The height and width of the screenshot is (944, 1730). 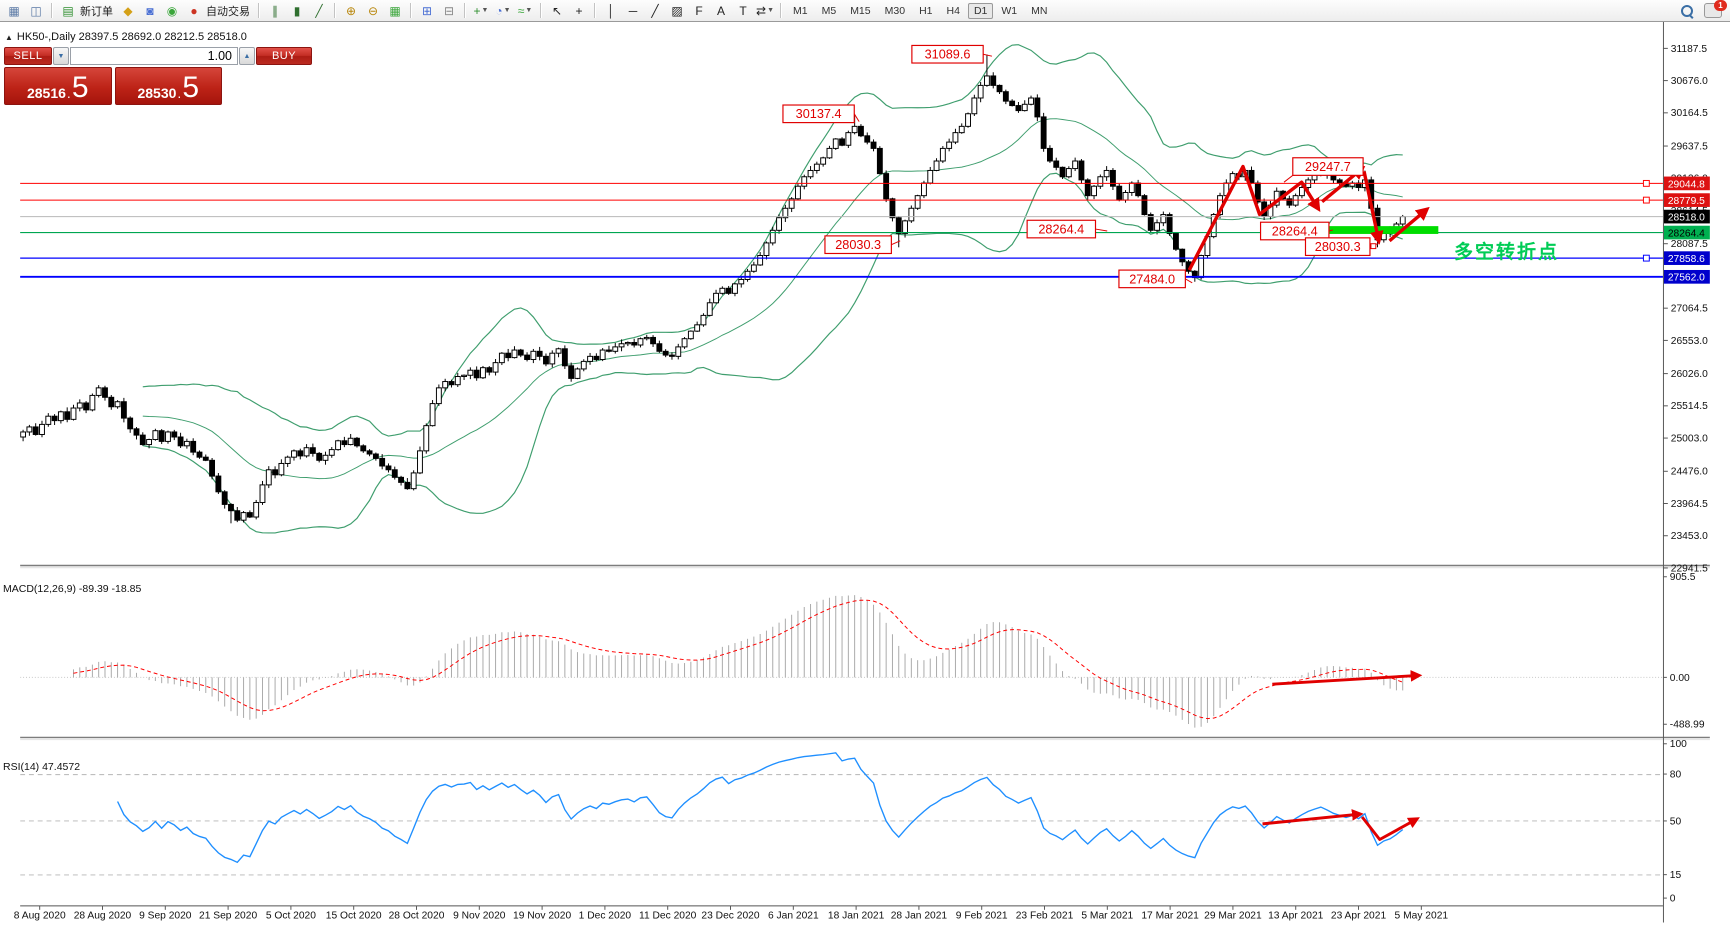 I want to click on timeframe-button-m1: M1, so click(x=800, y=10).